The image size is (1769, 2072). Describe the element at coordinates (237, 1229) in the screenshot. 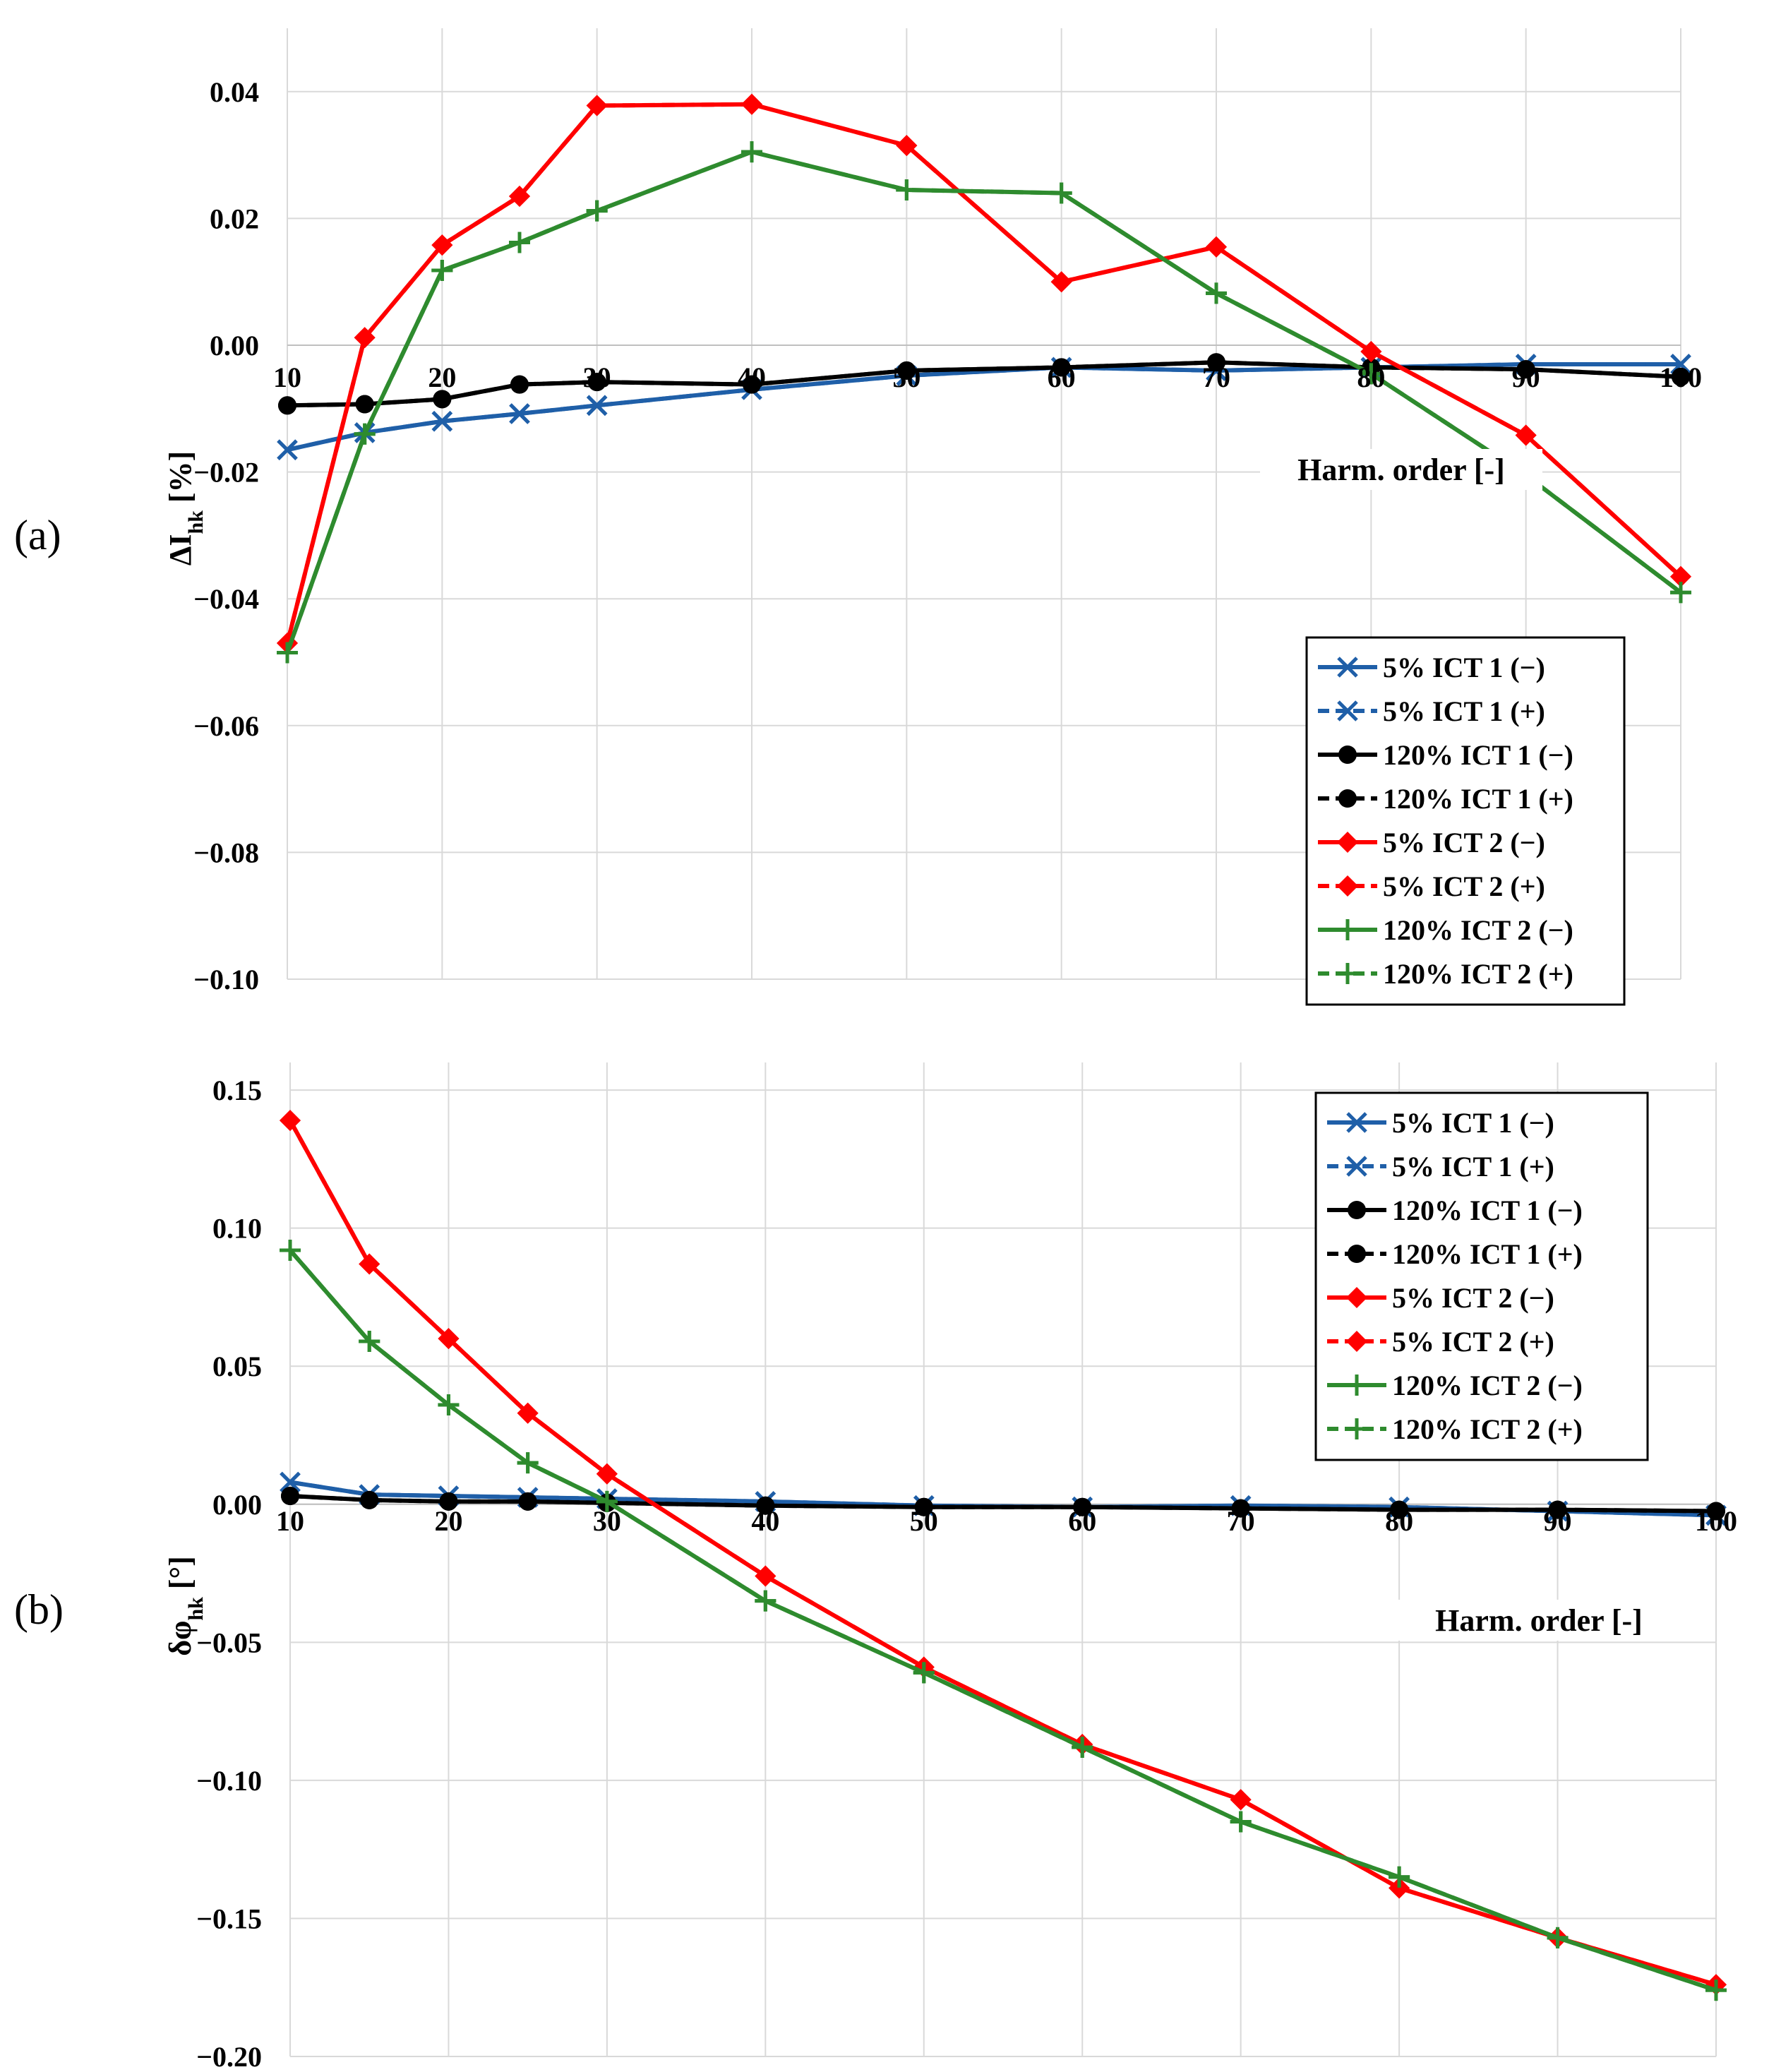

I see `y-tick-label: 0.10` at that location.